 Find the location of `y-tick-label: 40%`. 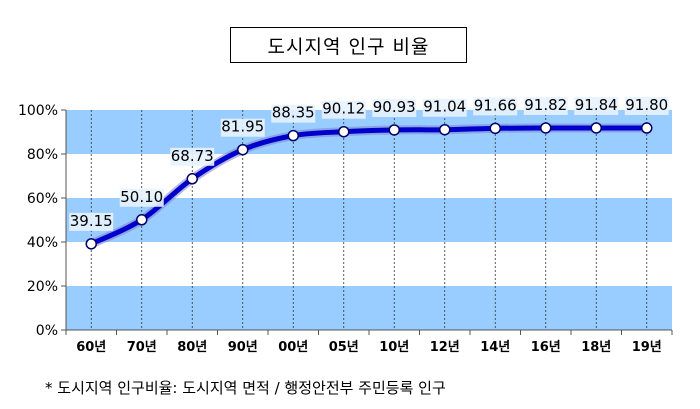

y-tick-label: 40% is located at coordinates (42, 243).